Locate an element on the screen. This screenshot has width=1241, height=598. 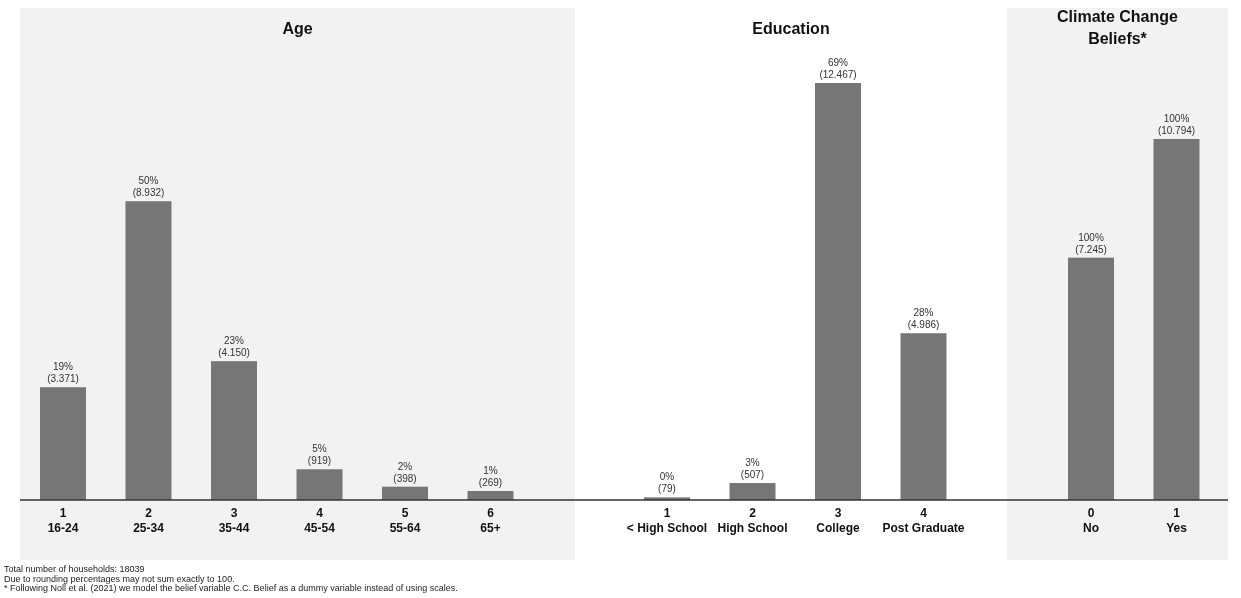
chart-title: Age is located at coordinates (297, 28).